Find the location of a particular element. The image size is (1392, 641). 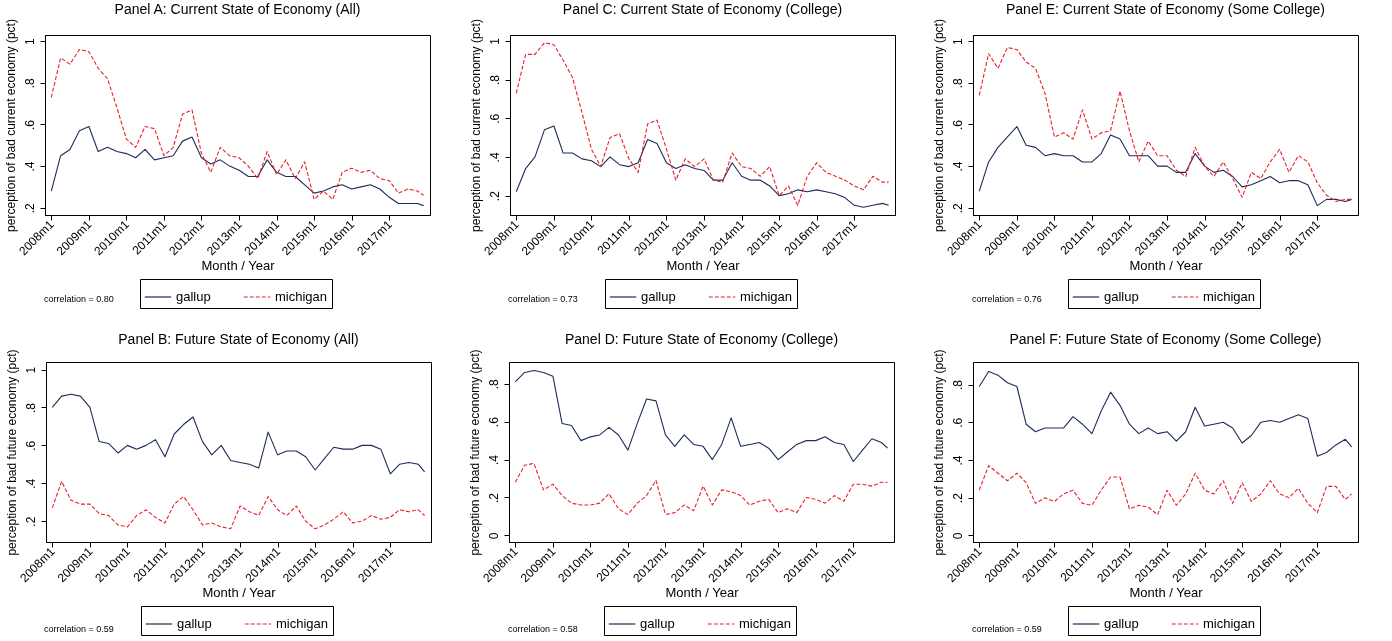

chart-title: Panel D: Future State of Economy (College) is located at coordinates (701, 338).